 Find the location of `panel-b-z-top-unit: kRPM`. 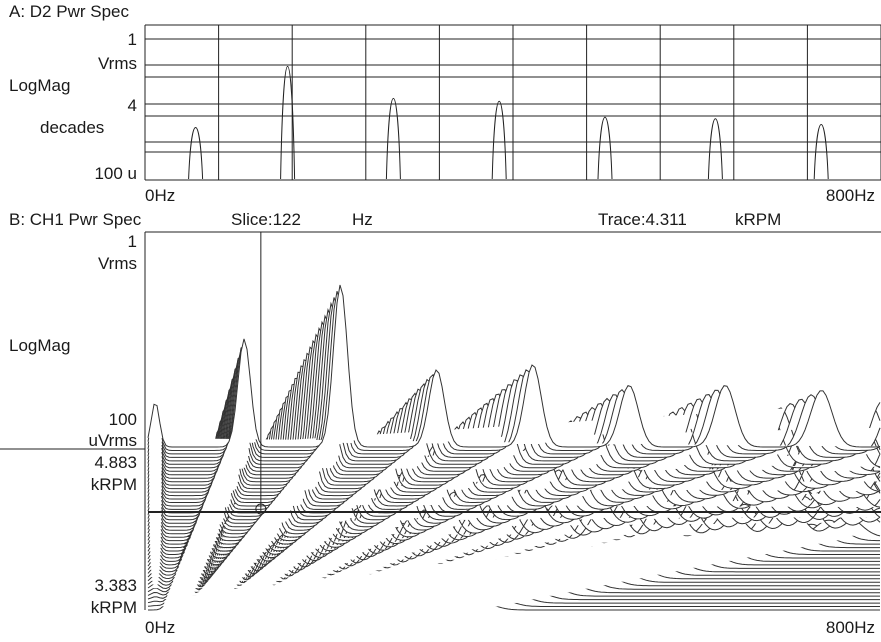

panel-b-z-top-unit: kRPM is located at coordinates (113, 484).